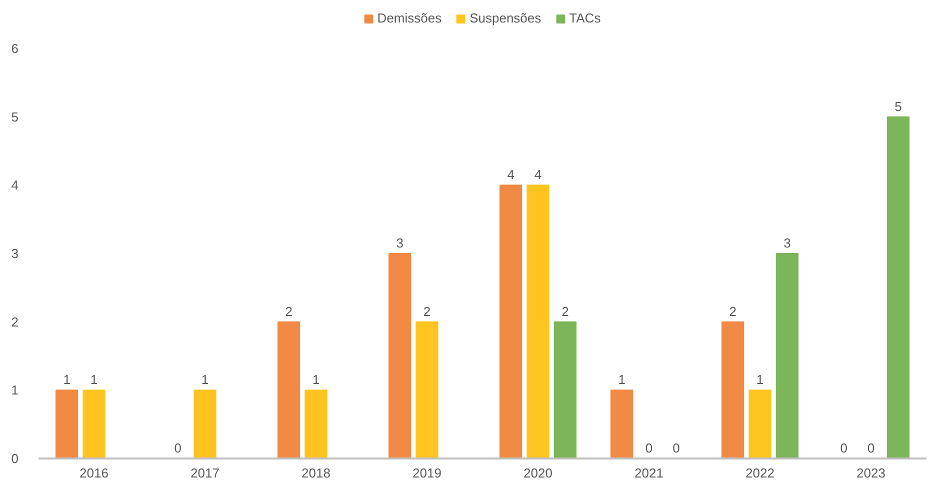 The height and width of the screenshot is (483, 932). I want to click on x-tick-label: 2022, so click(760, 473).